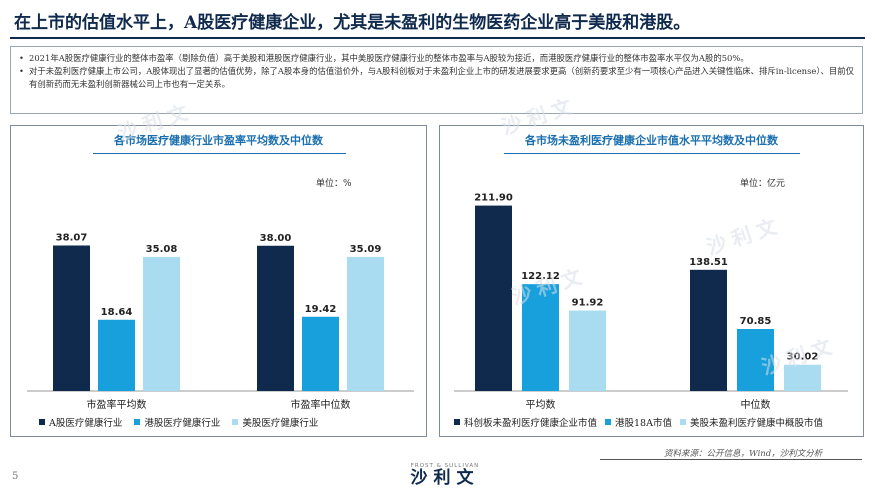 The image size is (875, 493). What do you see at coordinates (437, 38) in the screenshot?
I see `title-divider` at bounding box center [437, 38].